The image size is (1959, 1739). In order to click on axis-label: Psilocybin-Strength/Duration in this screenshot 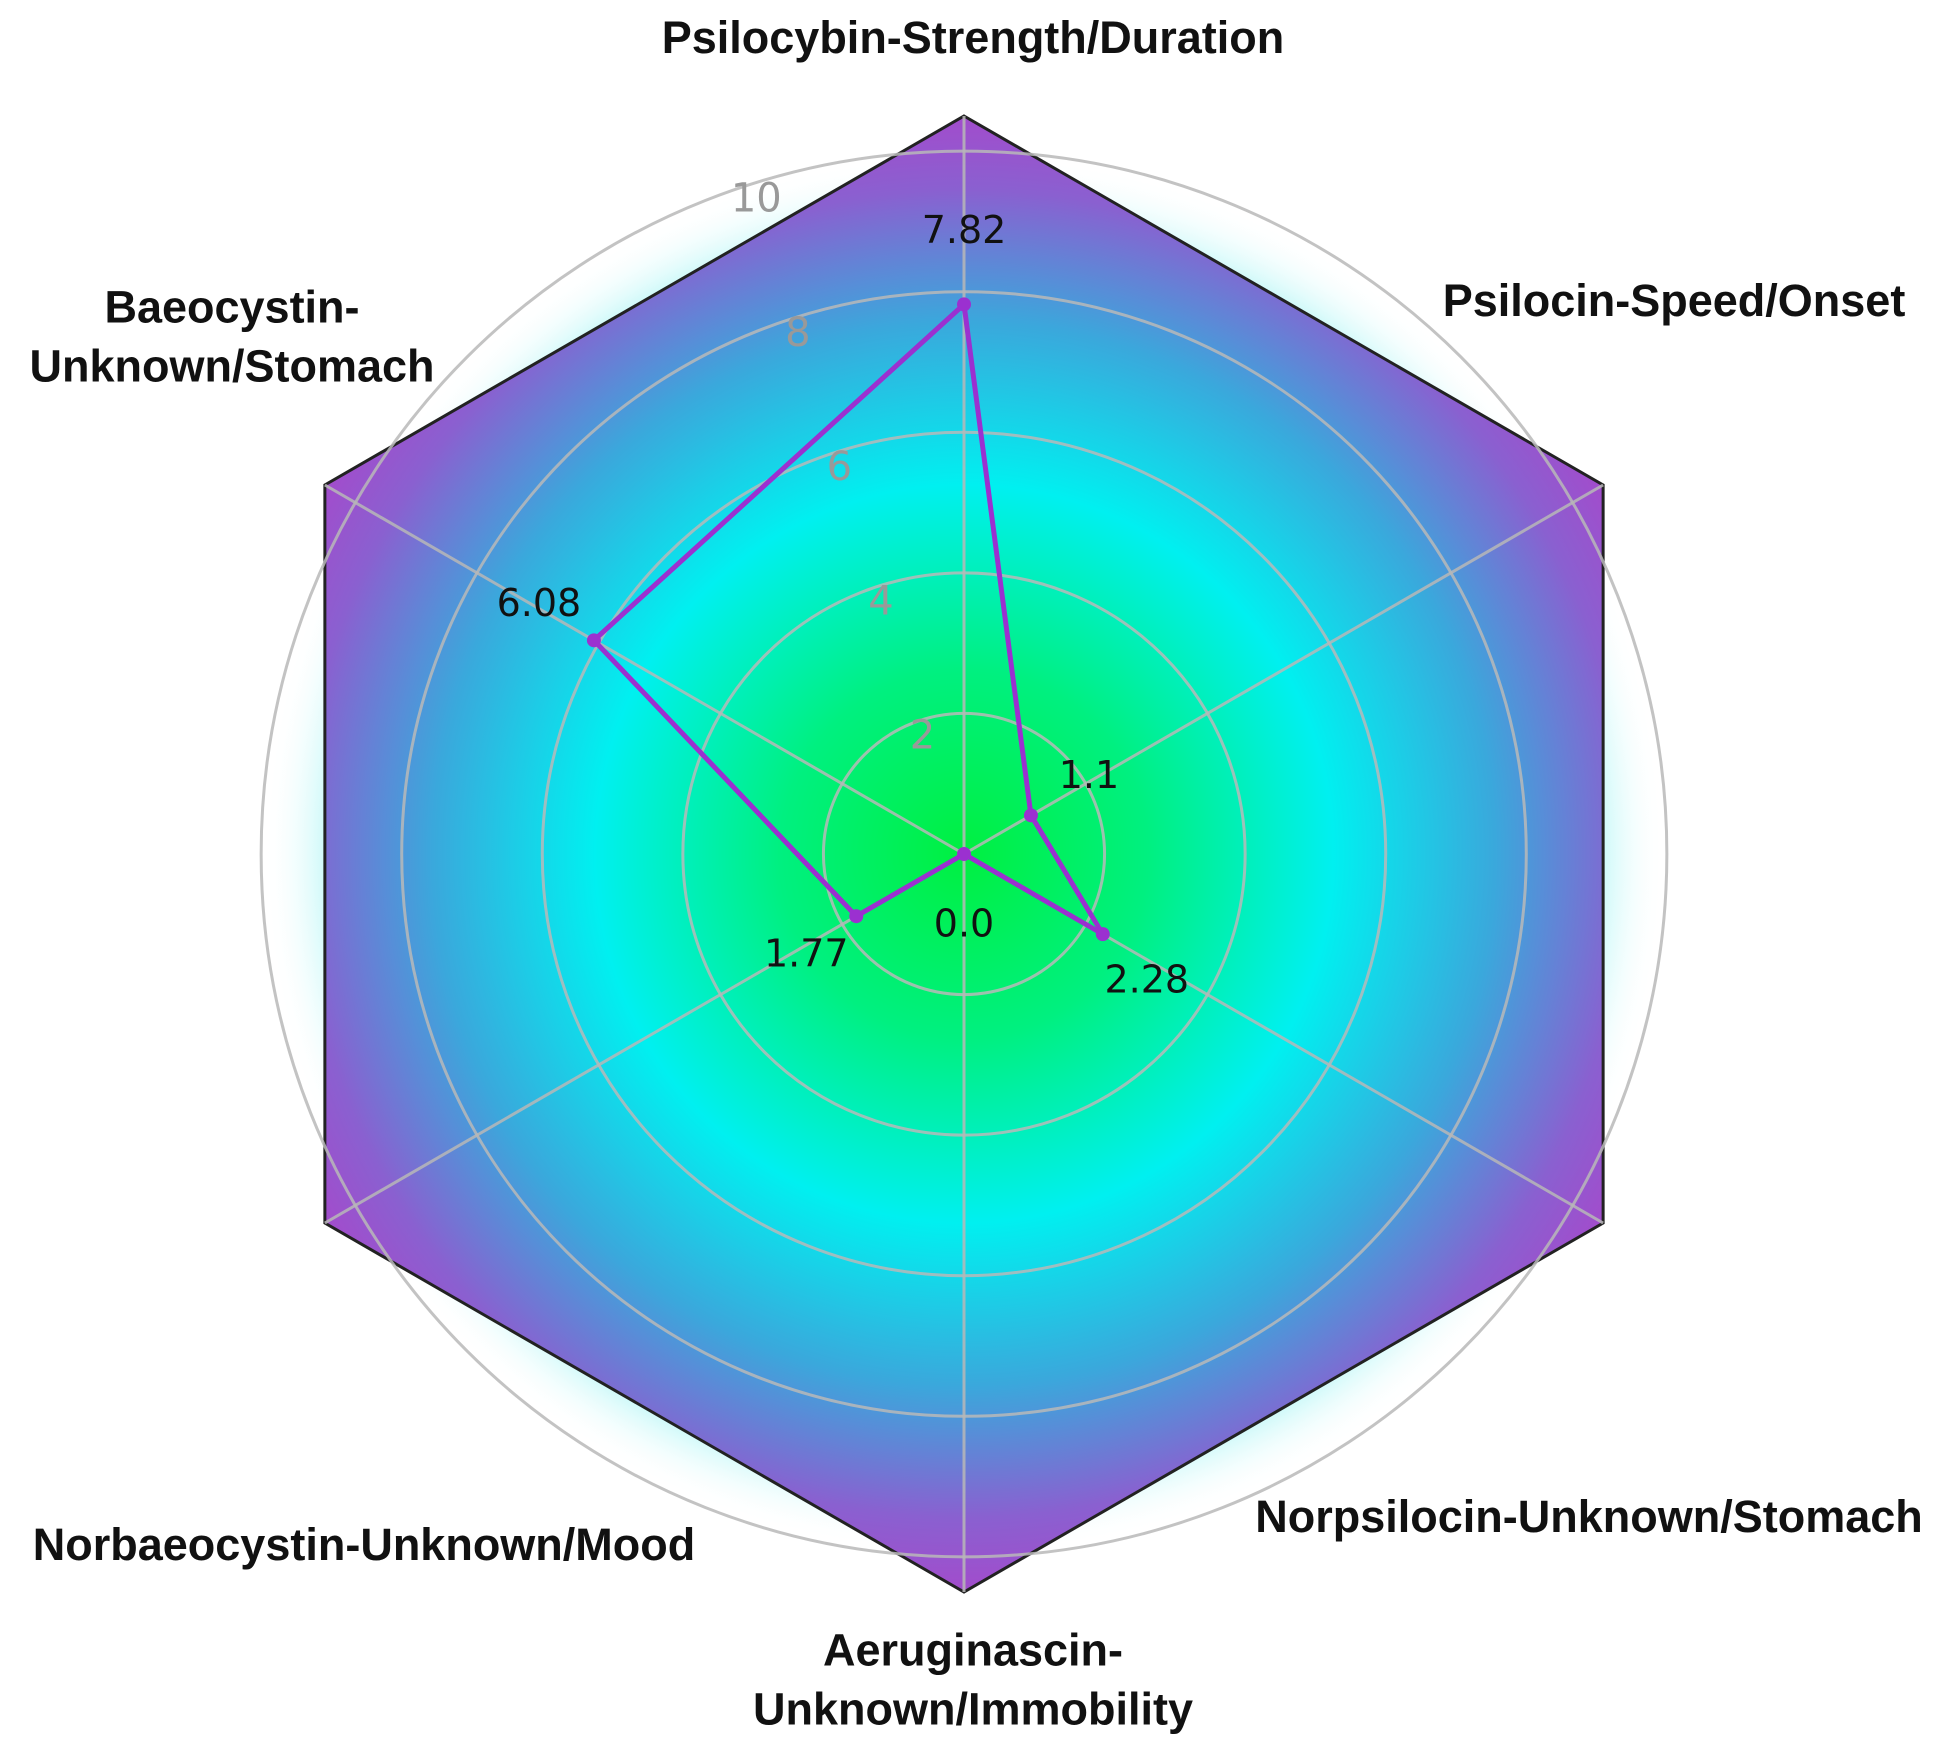, I will do `click(973, 37)`.